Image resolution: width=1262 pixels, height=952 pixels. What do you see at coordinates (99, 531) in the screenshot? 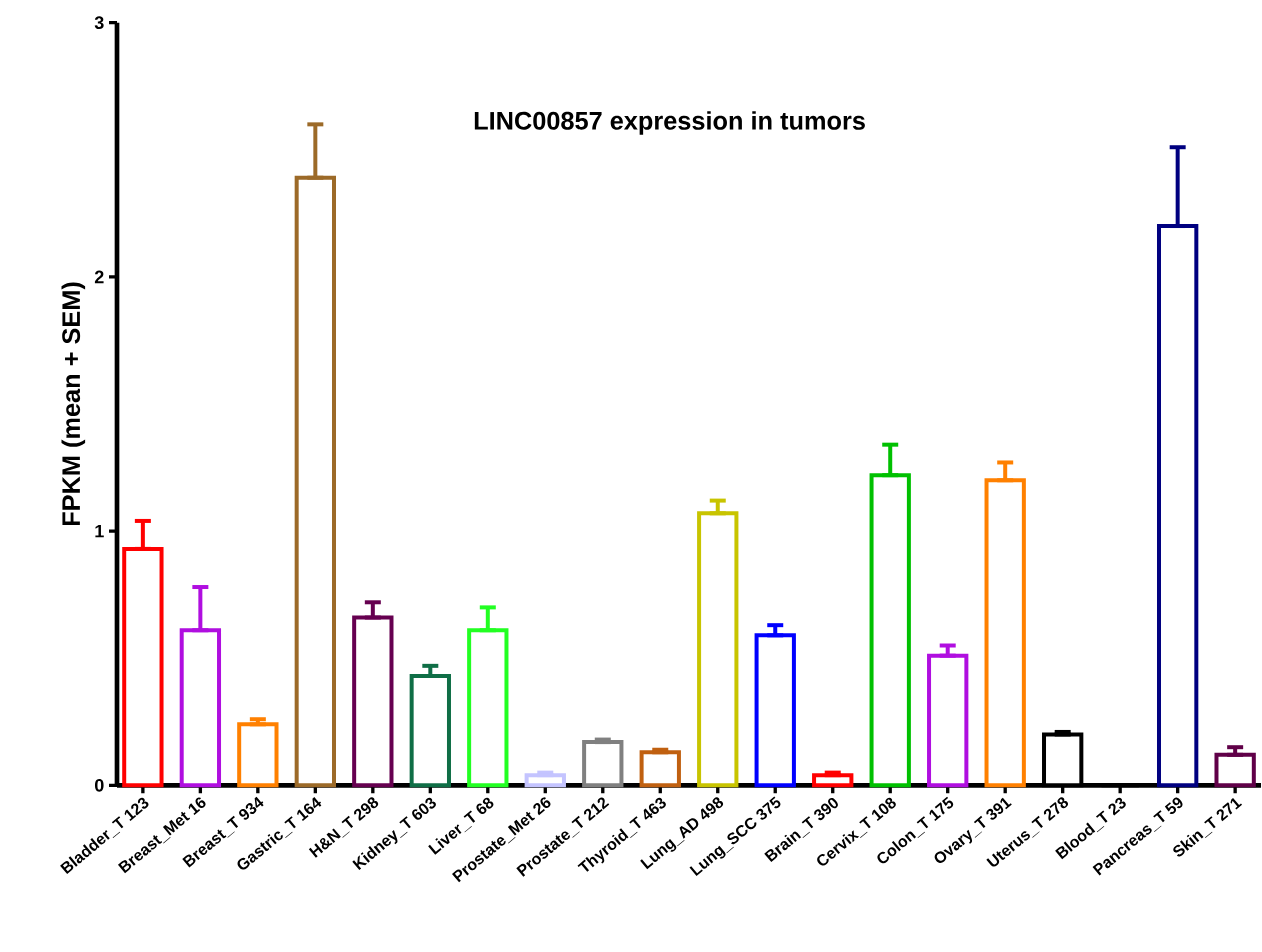
I see `y-tick-label: 1` at bounding box center [99, 531].